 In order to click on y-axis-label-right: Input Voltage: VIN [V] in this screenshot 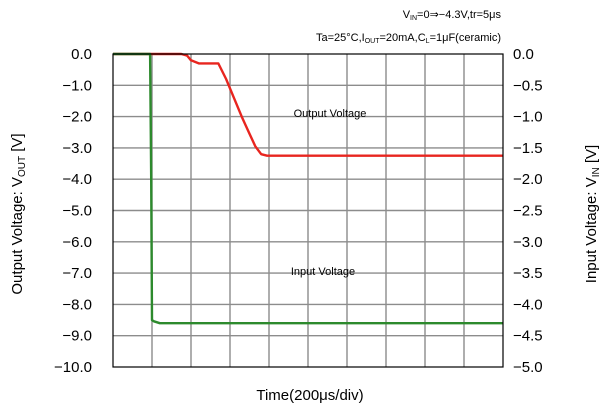, I will do `click(592, 214)`.